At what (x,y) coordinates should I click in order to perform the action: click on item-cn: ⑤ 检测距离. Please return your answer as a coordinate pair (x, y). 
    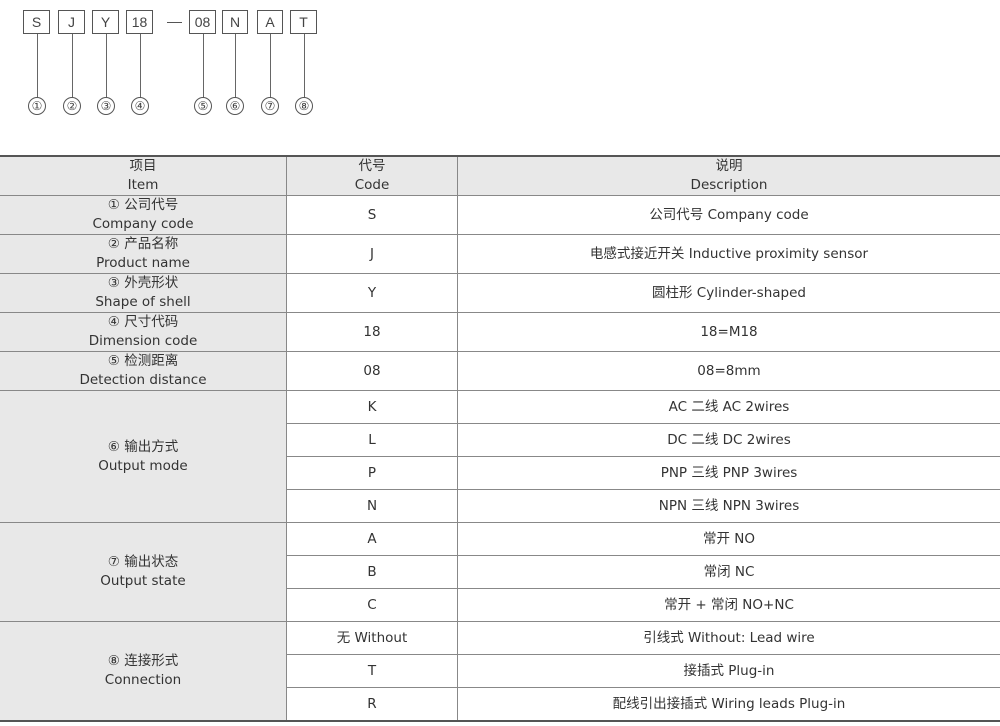
    Looking at the image, I should click on (143, 361).